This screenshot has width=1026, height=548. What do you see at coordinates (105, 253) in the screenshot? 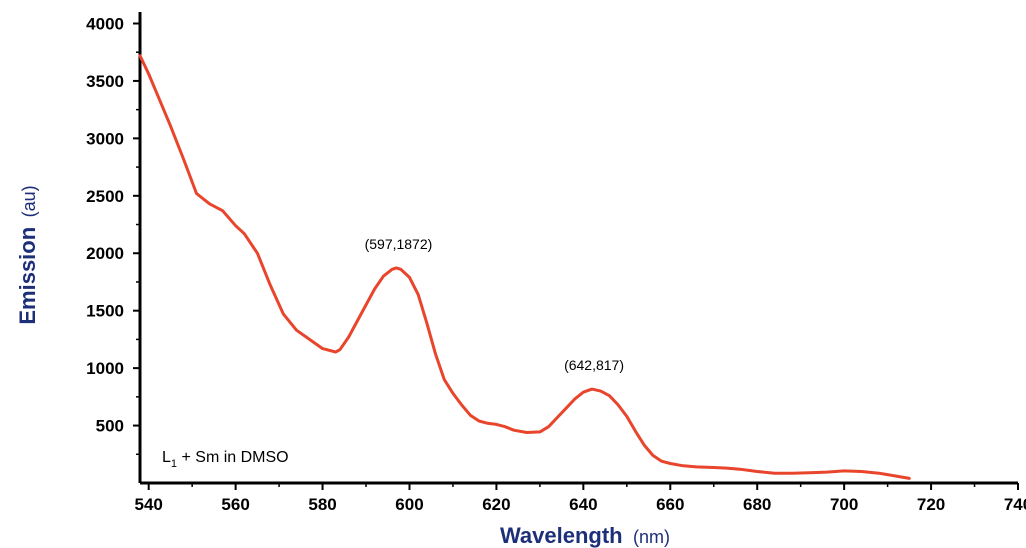
I see `y-tick-label: 2000` at bounding box center [105, 253].